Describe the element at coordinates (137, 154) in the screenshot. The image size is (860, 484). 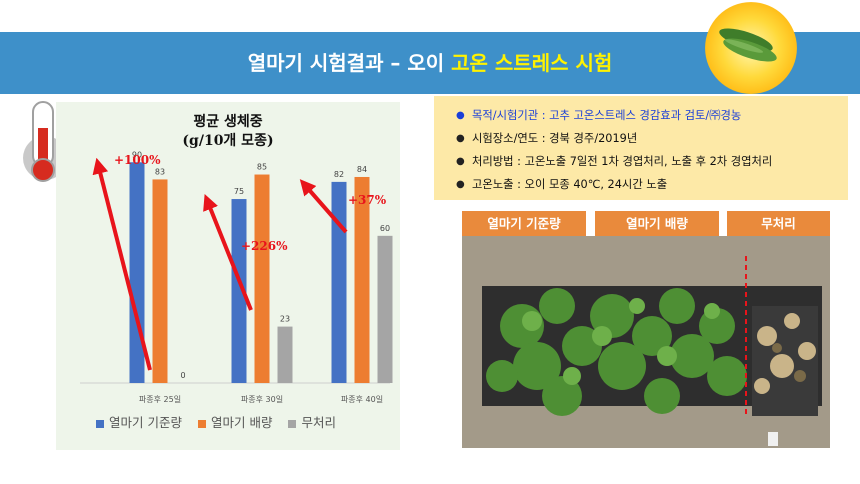
I see `bar-value-label: 90` at that location.